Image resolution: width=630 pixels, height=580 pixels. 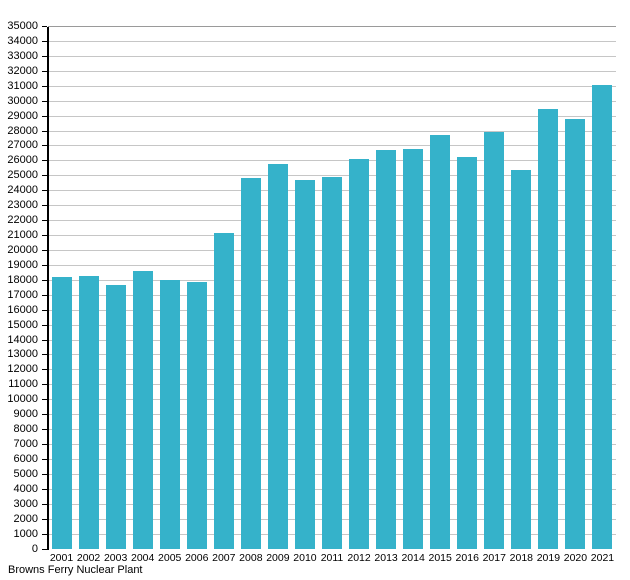 What do you see at coordinates (115, 416) in the screenshot?
I see `bar-2003` at bounding box center [115, 416].